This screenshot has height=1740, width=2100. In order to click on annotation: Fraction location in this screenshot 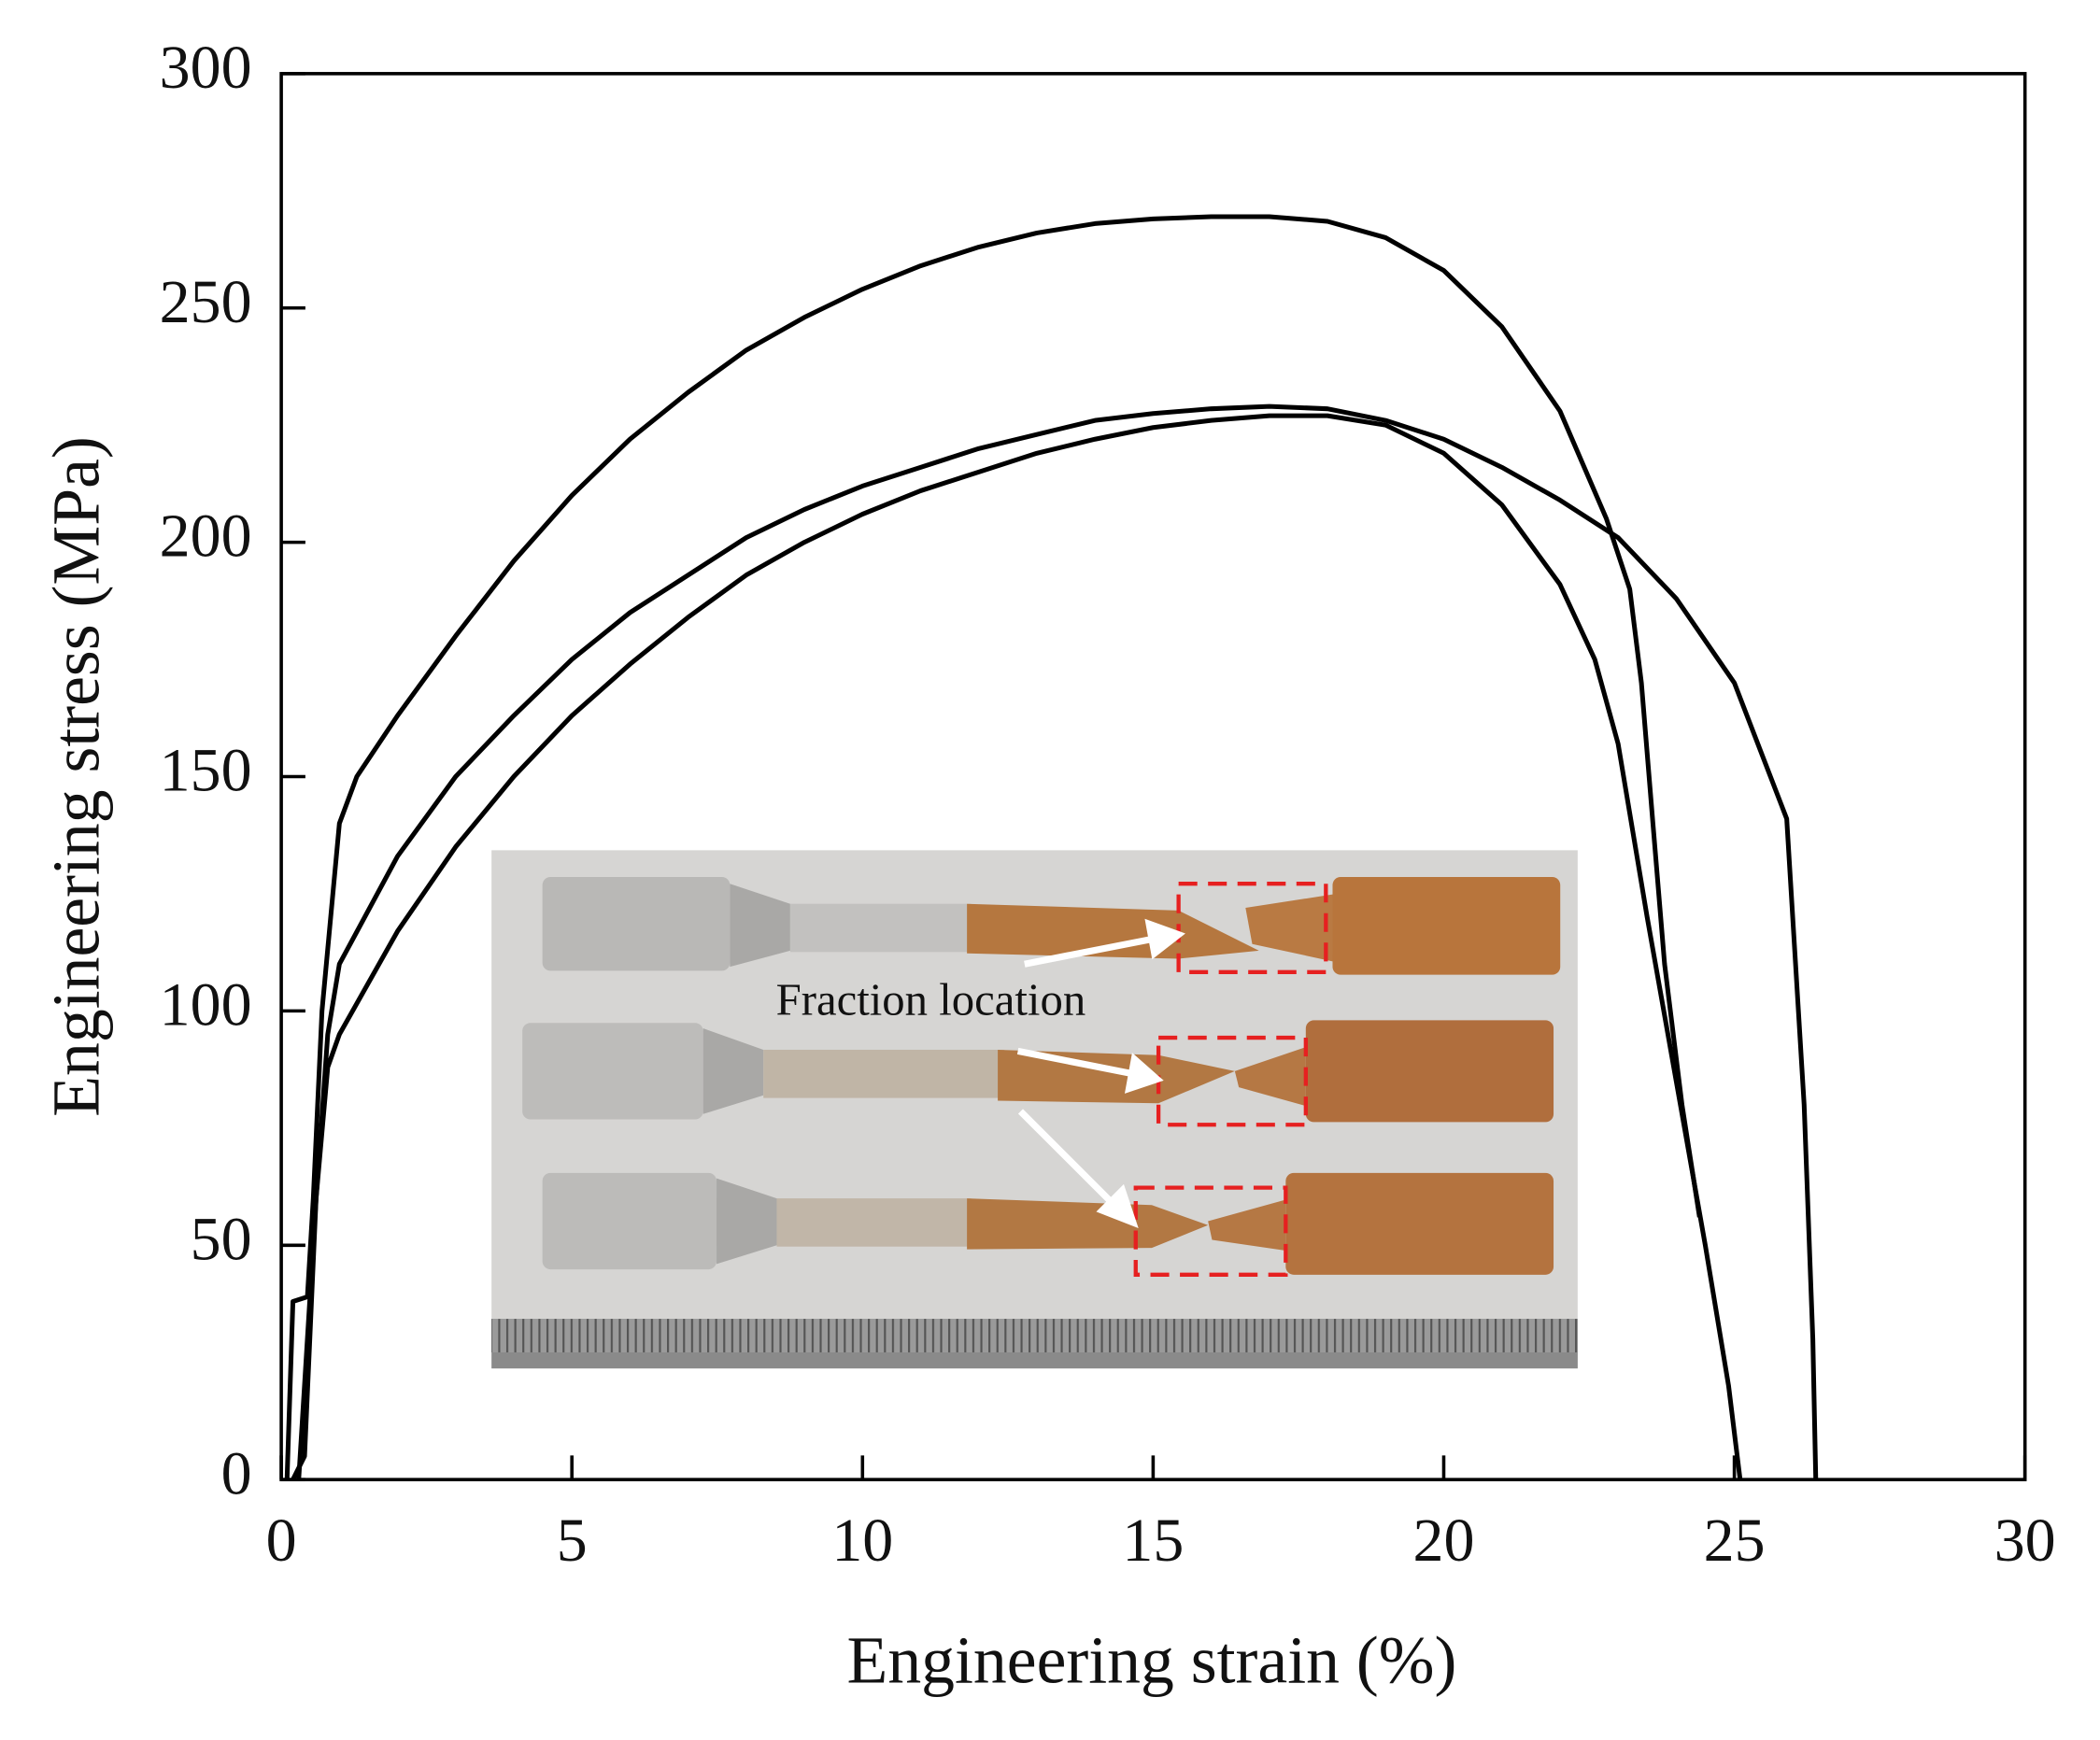, I will do `click(931, 1000)`.